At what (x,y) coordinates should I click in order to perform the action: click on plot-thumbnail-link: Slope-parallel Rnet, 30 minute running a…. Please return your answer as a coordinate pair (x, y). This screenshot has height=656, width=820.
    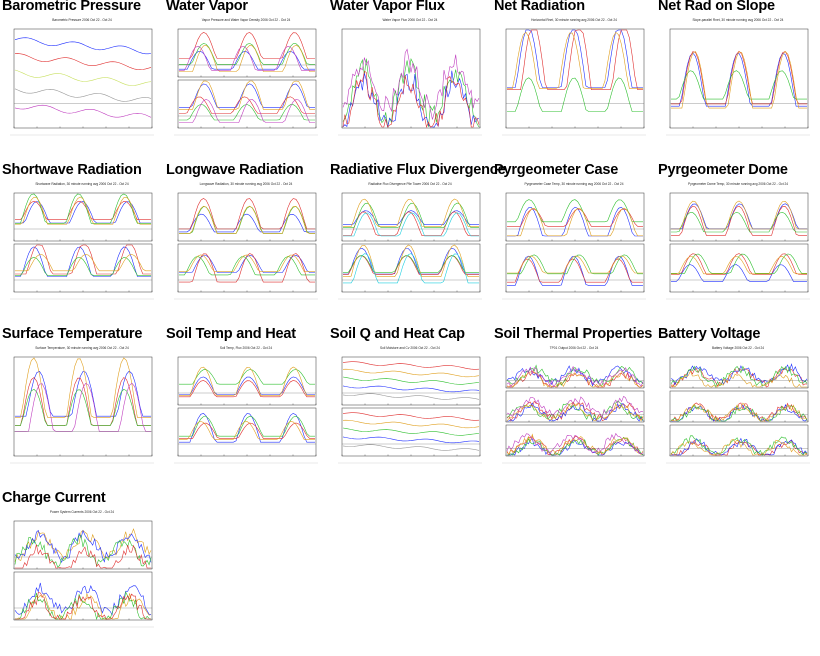
    Looking at the image, I should click on (738, 79).